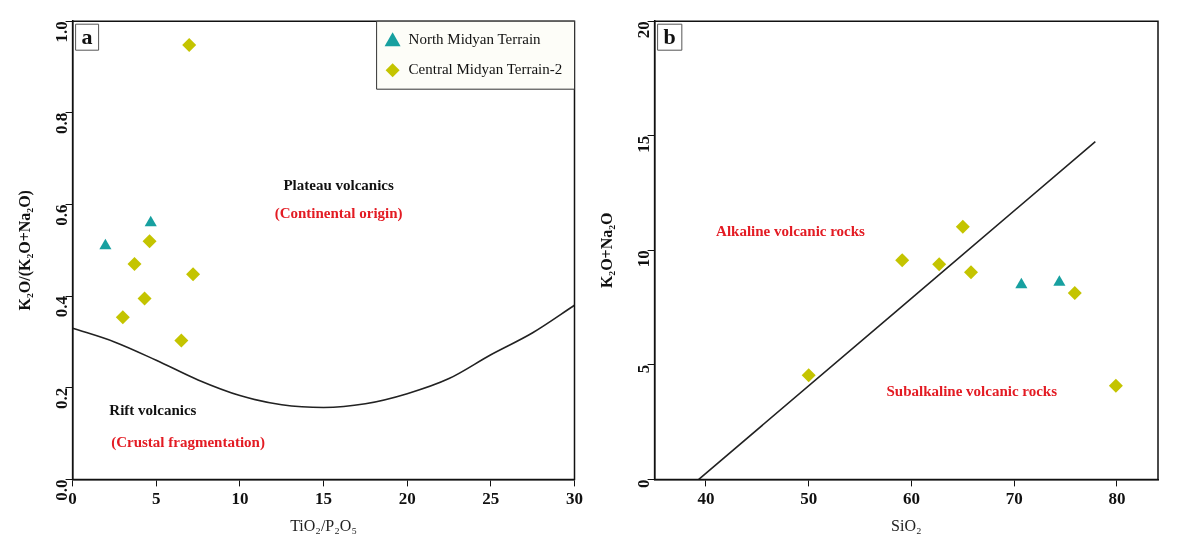  What do you see at coordinates (706, 498) in the screenshot?
I see `x-tick-label: 40` at bounding box center [706, 498].